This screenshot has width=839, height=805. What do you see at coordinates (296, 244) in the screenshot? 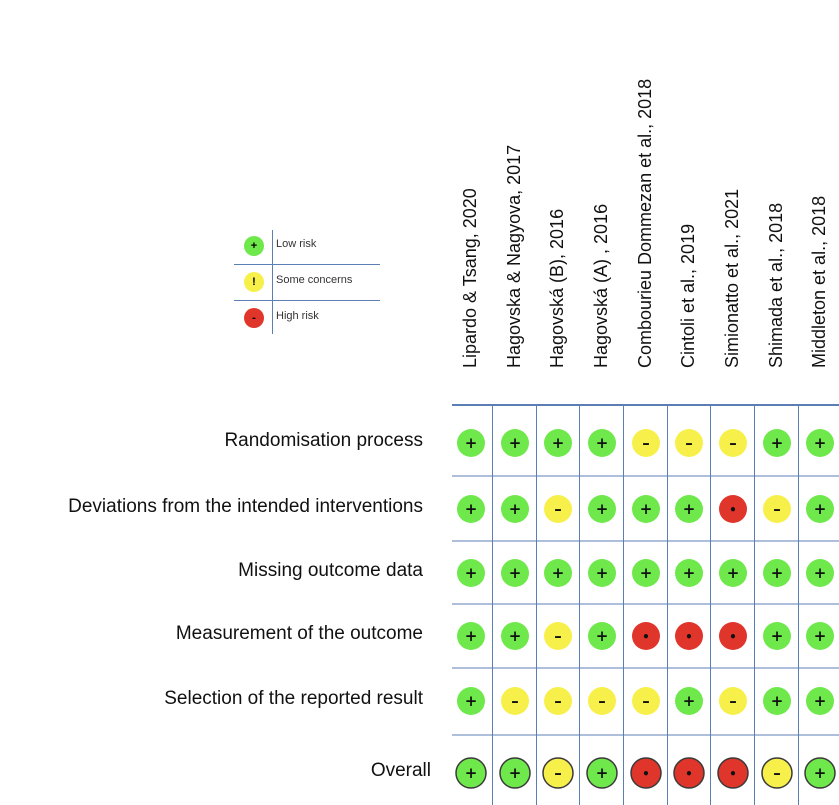
I see `legend-low-label: Low risk` at bounding box center [296, 244].